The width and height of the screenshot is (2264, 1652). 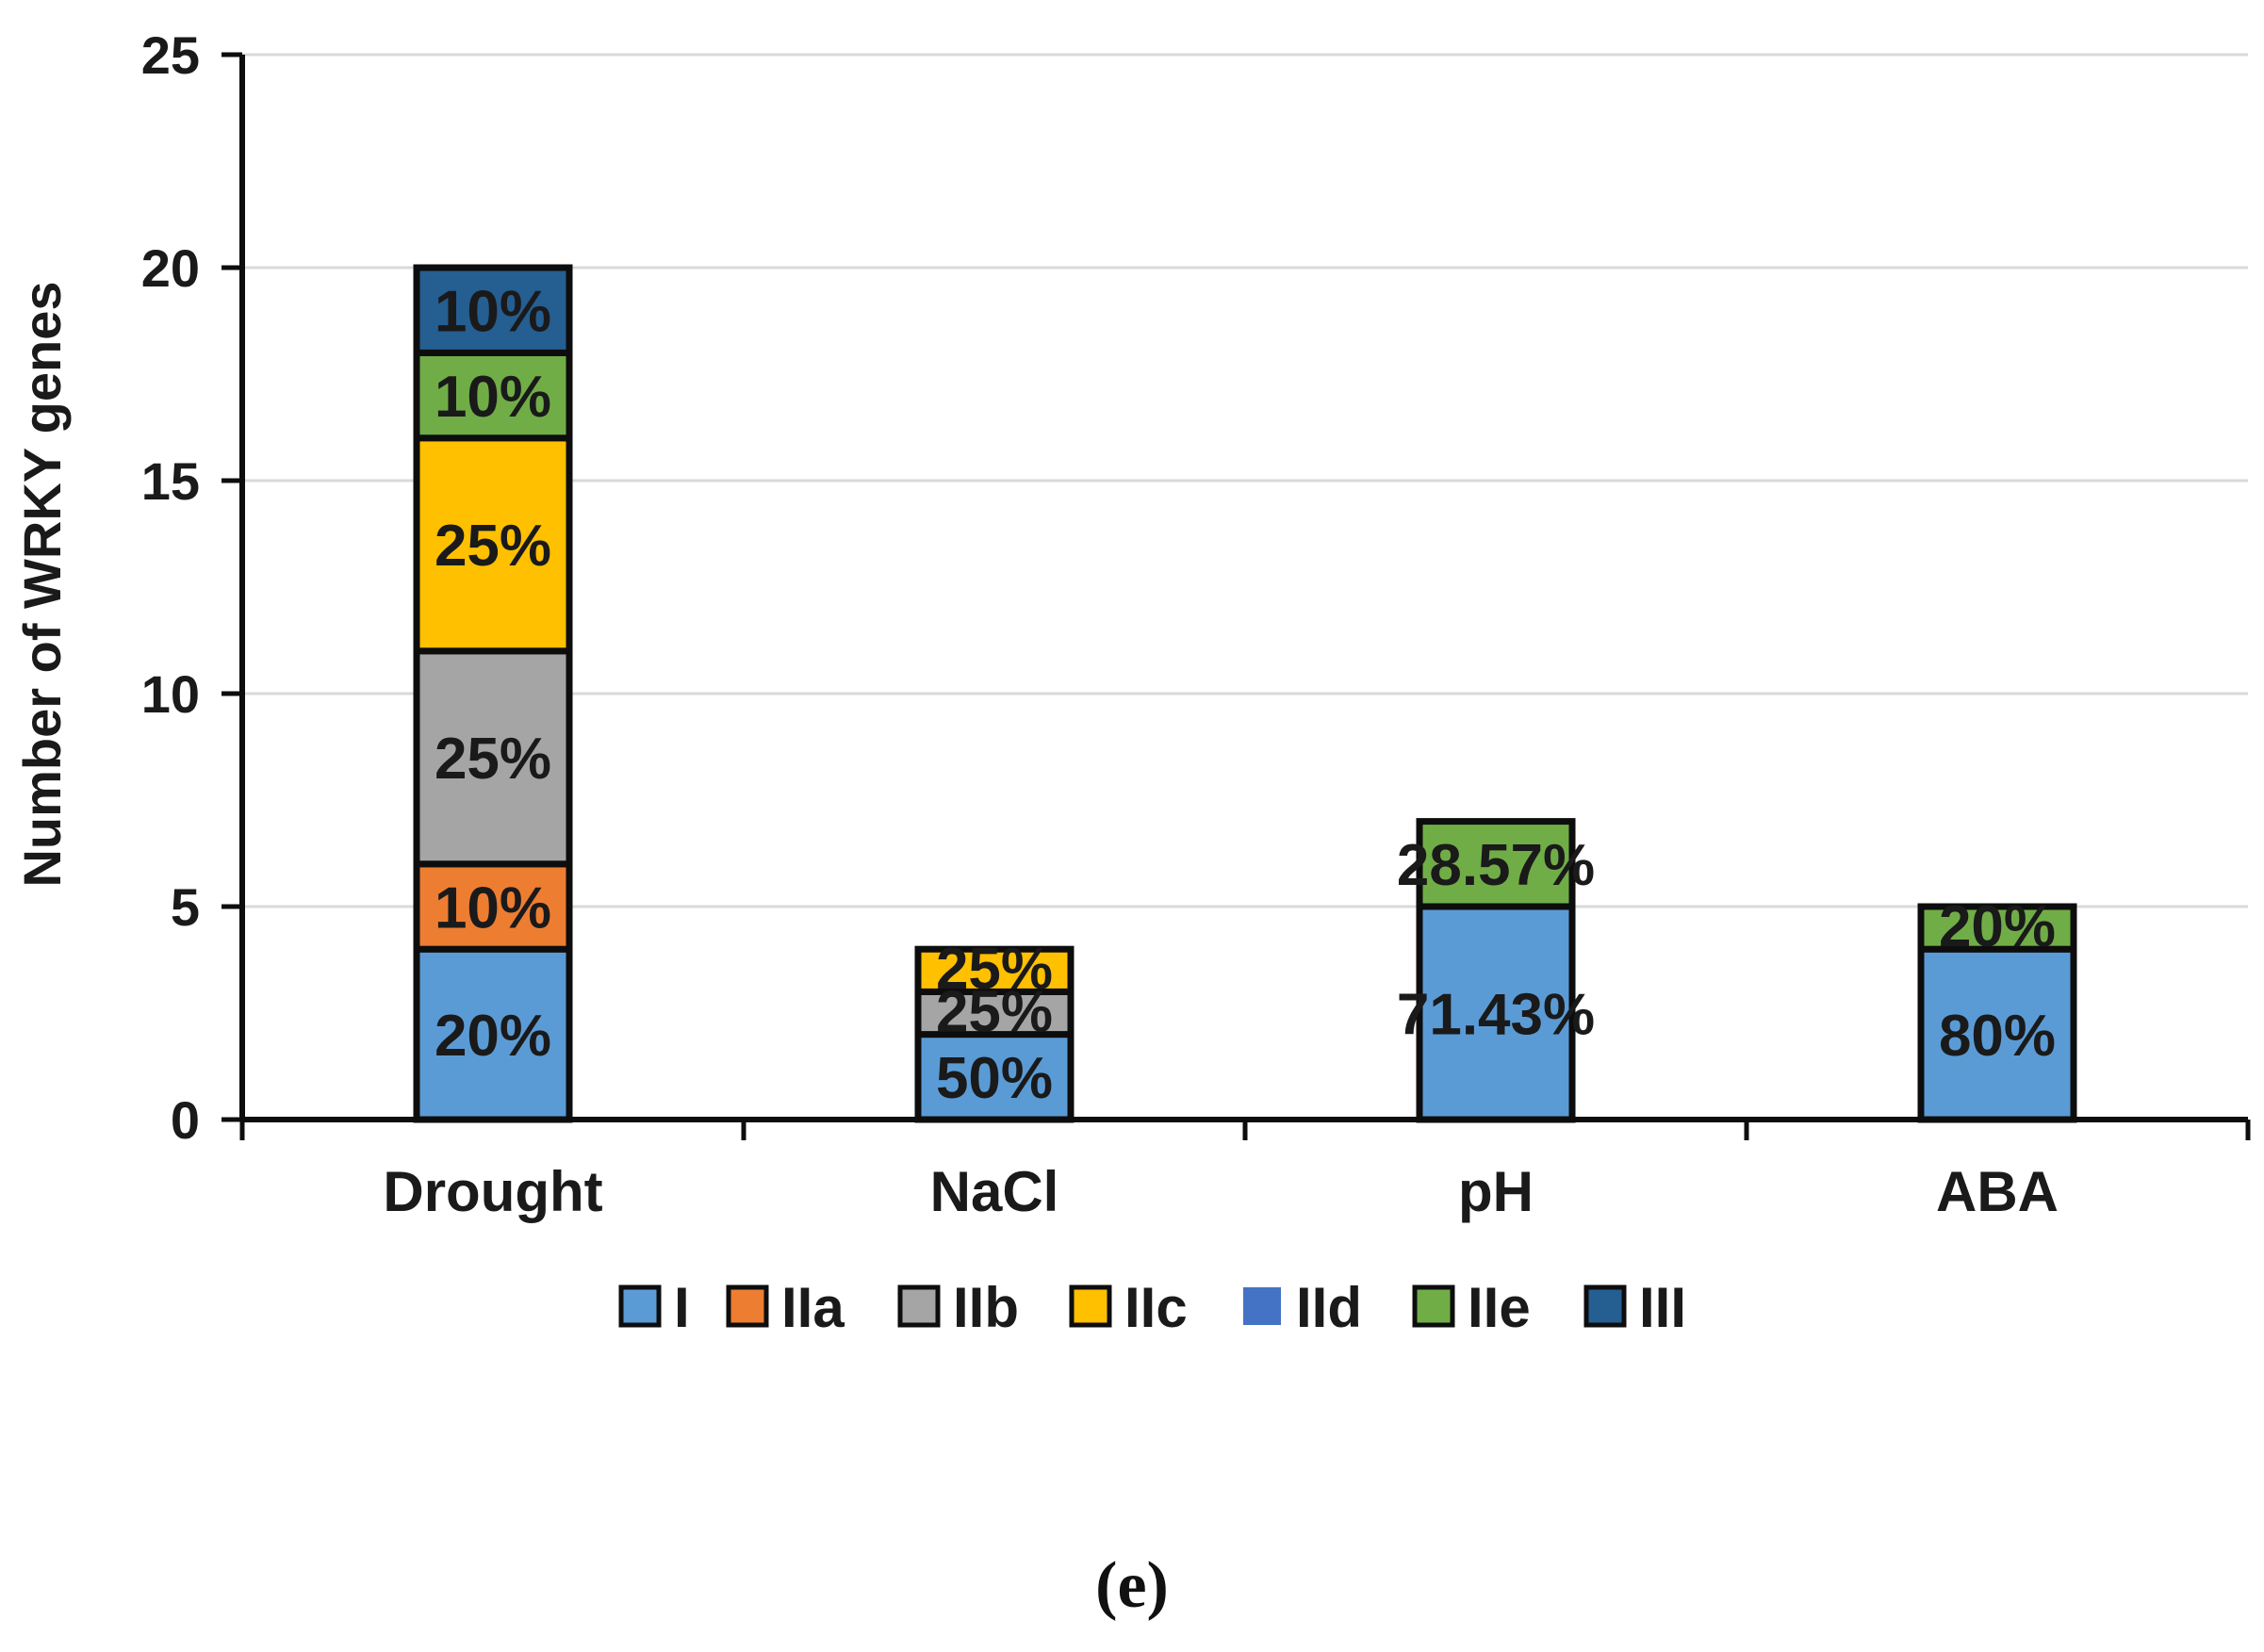 What do you see at coordinates (186, 1120) in the screenshot?
I see `y-tick-label-0: 0` at bounding box center [186, 1120].